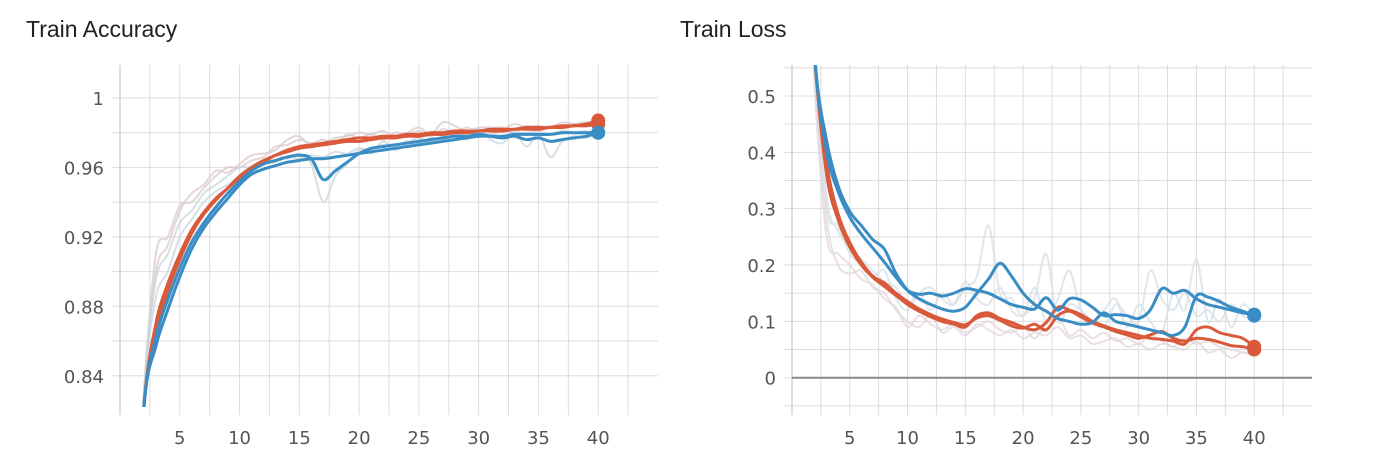 This screenshot has width=1400, height=458. I want to click on y-tick-label: 0, so click(770, 379).